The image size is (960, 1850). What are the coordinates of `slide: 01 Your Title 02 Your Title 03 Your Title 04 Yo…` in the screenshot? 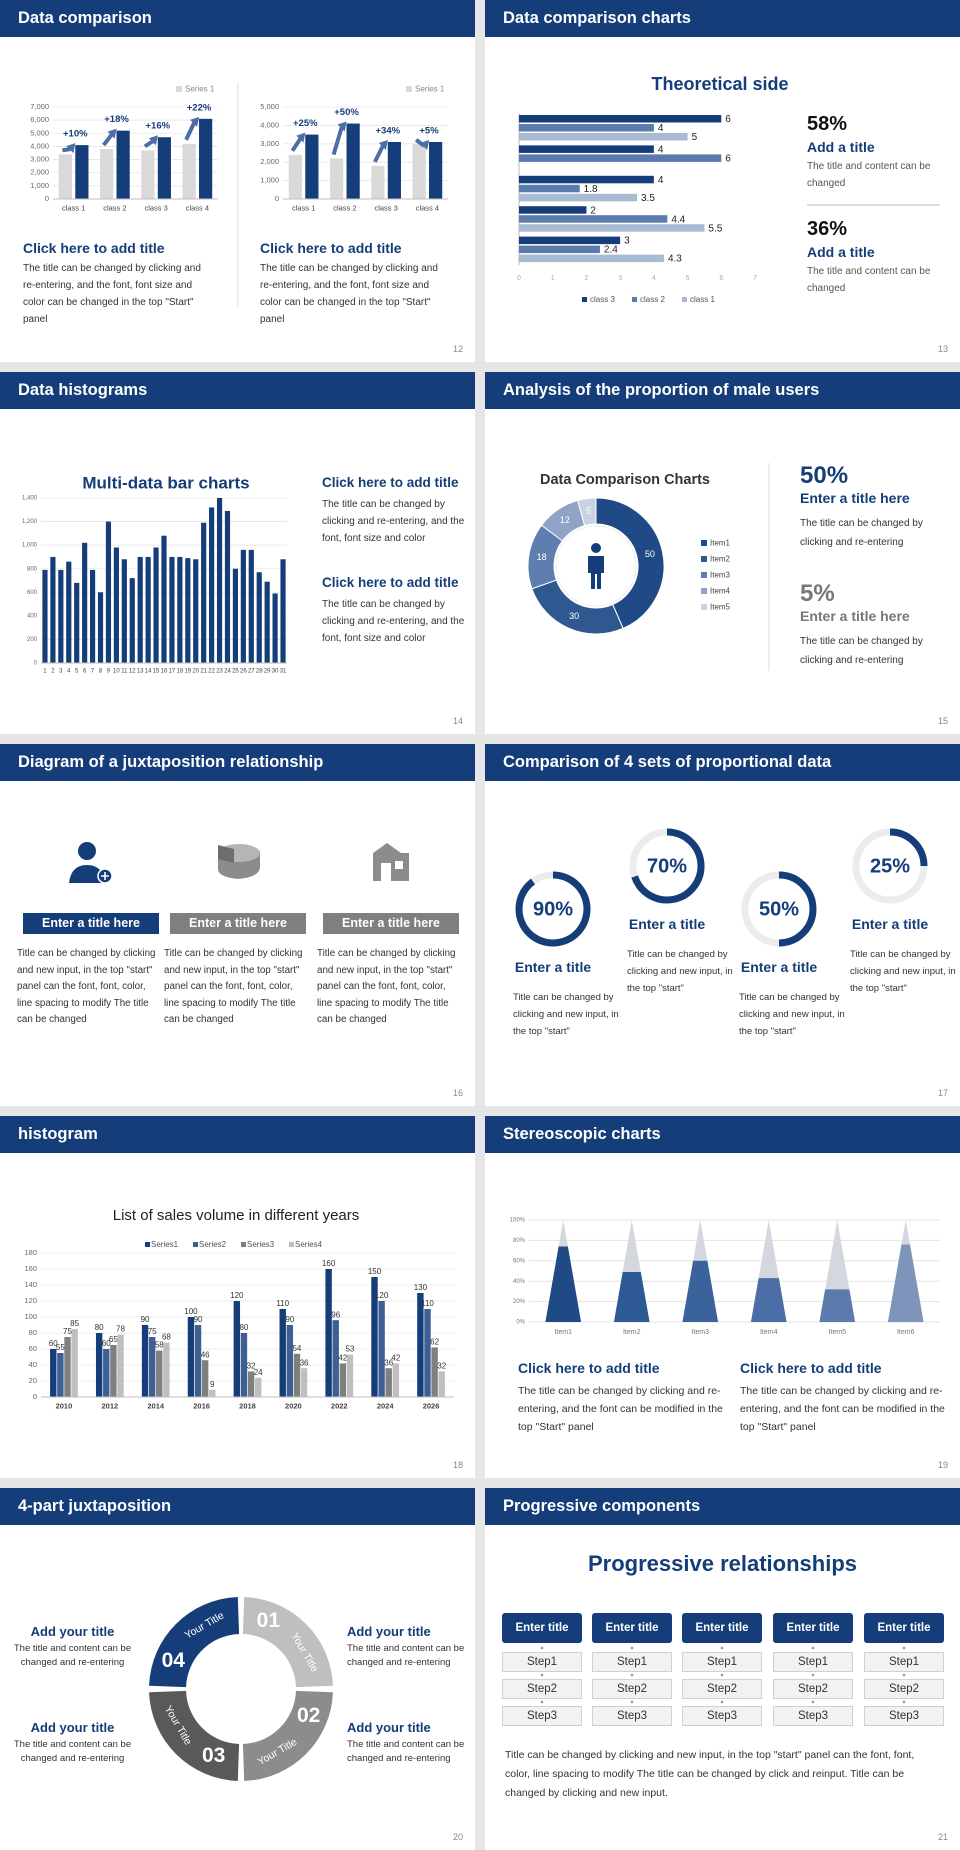 It's located at (237, 1669).